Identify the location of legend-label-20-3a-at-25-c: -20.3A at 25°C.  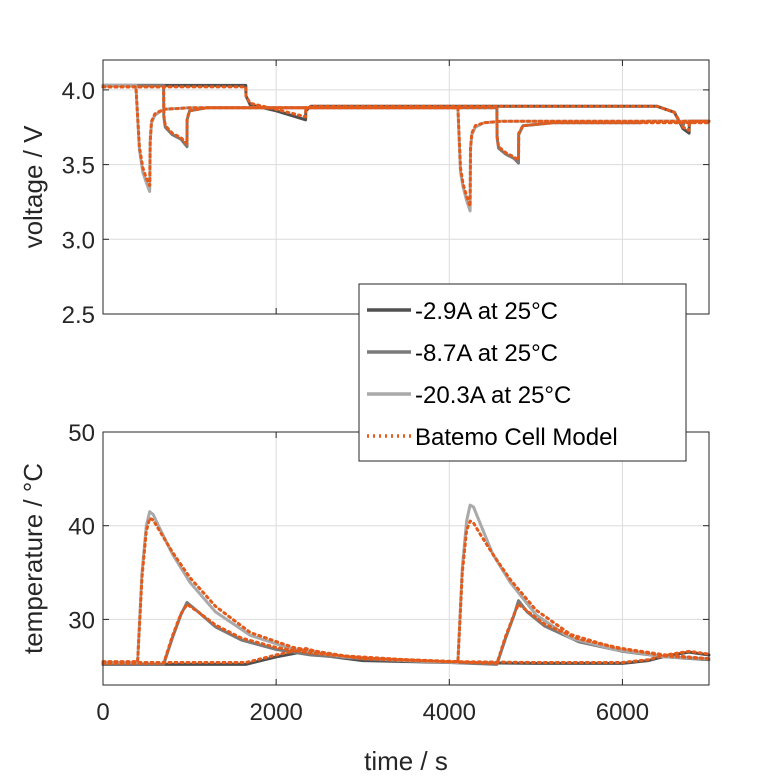
(493, 395).